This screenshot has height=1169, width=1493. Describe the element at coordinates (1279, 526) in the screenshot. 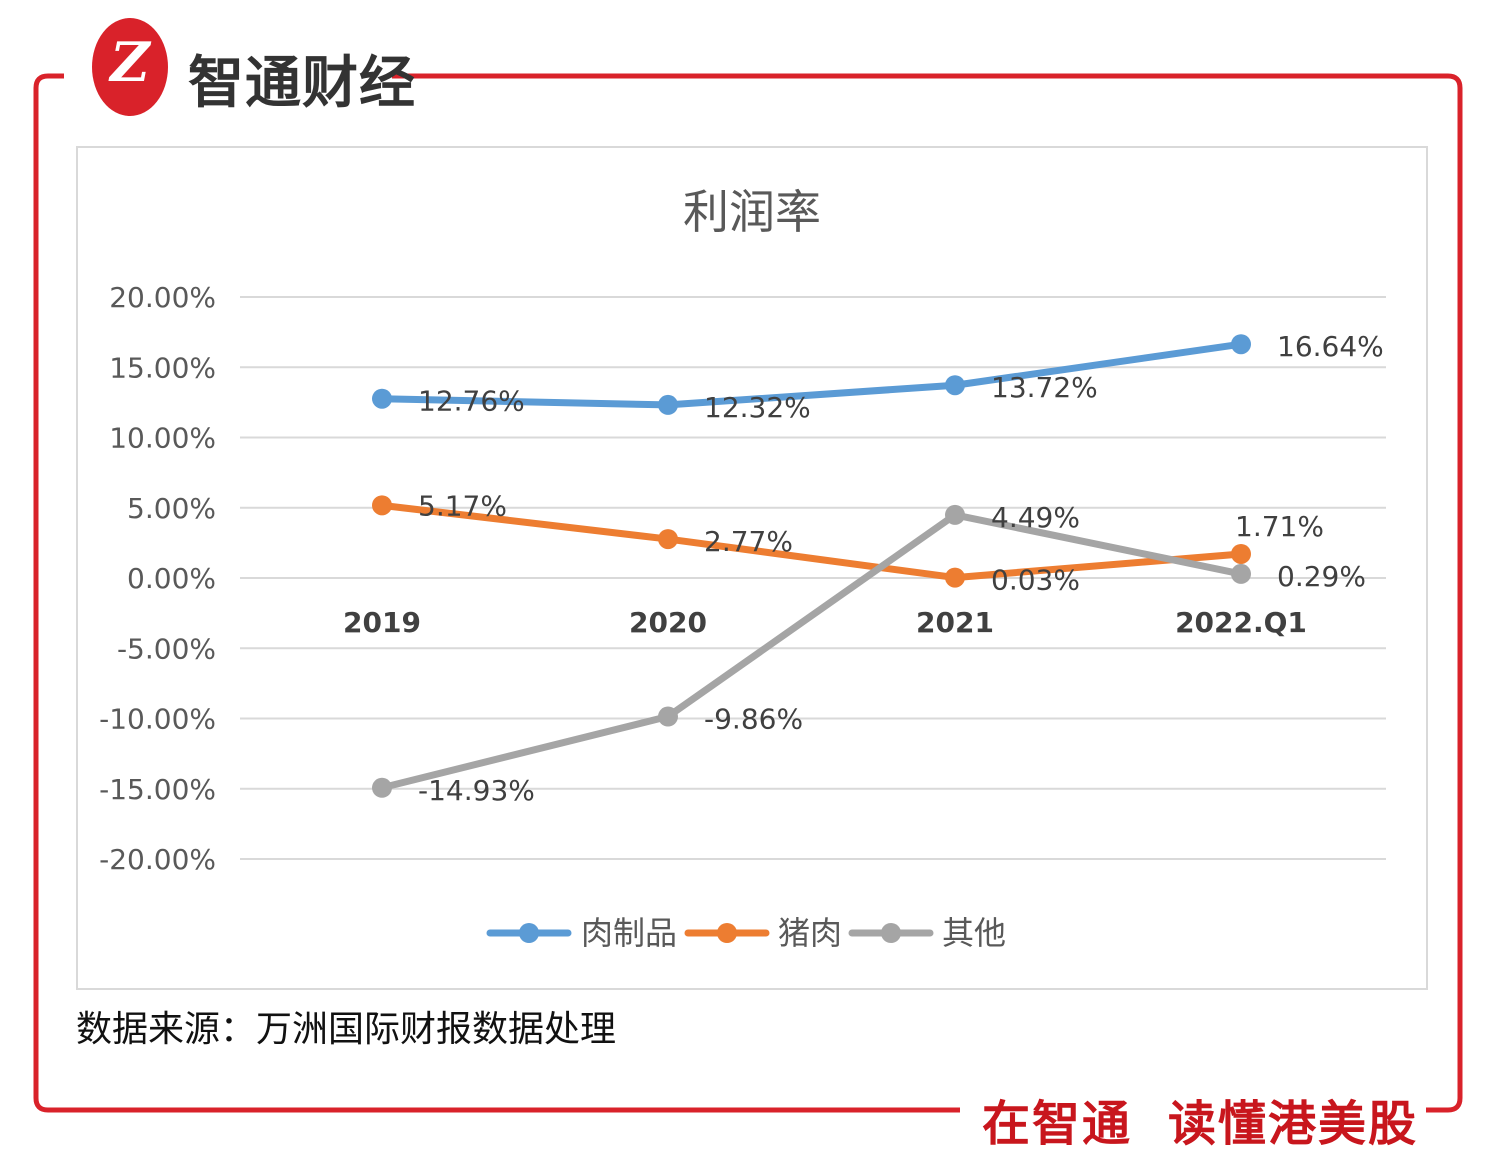

I see `data-label: 1.71%` at that location.